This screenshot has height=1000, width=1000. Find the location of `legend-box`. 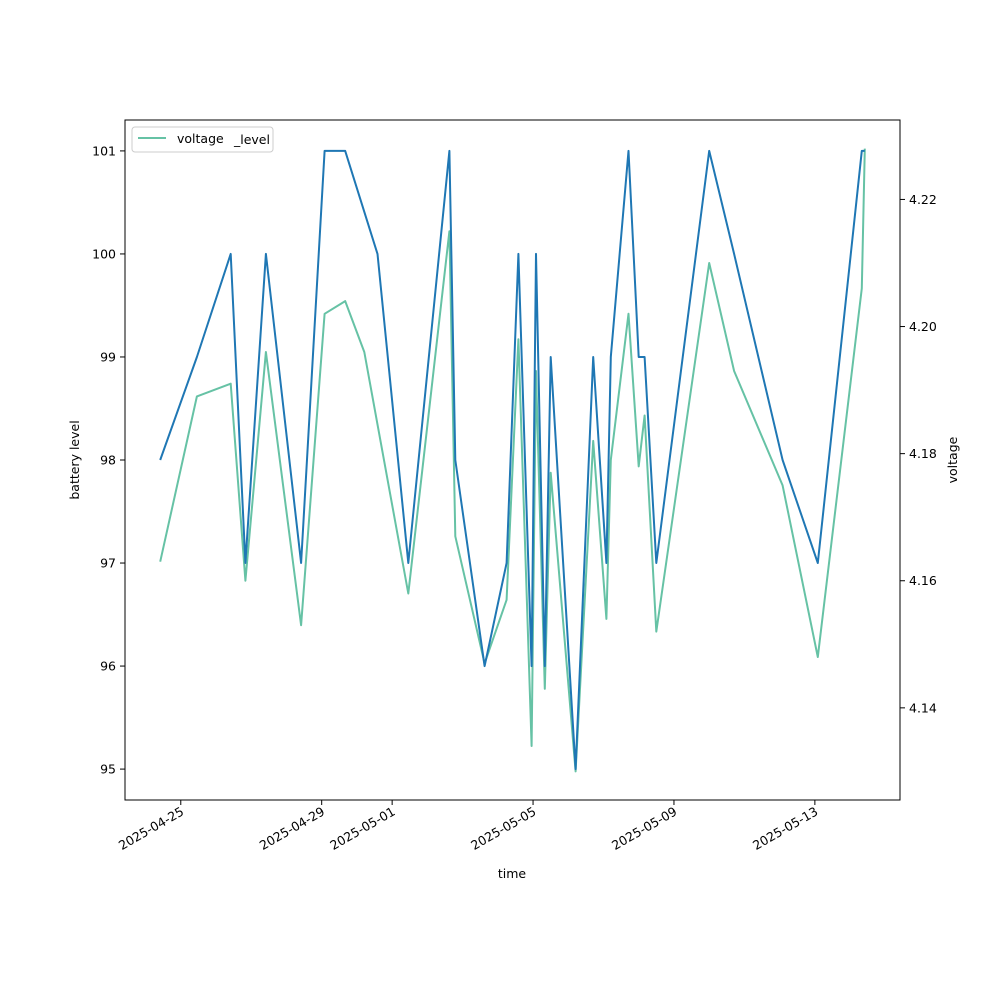

legend-box is located at coordinates (202, 139).